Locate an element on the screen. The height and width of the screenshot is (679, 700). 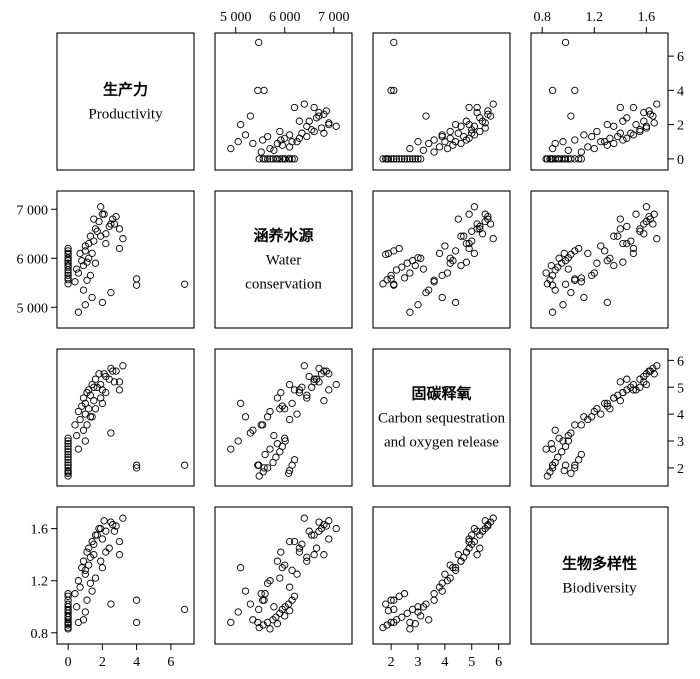
variable-name-zh: 生产力 is located at coordinates (125, 90).